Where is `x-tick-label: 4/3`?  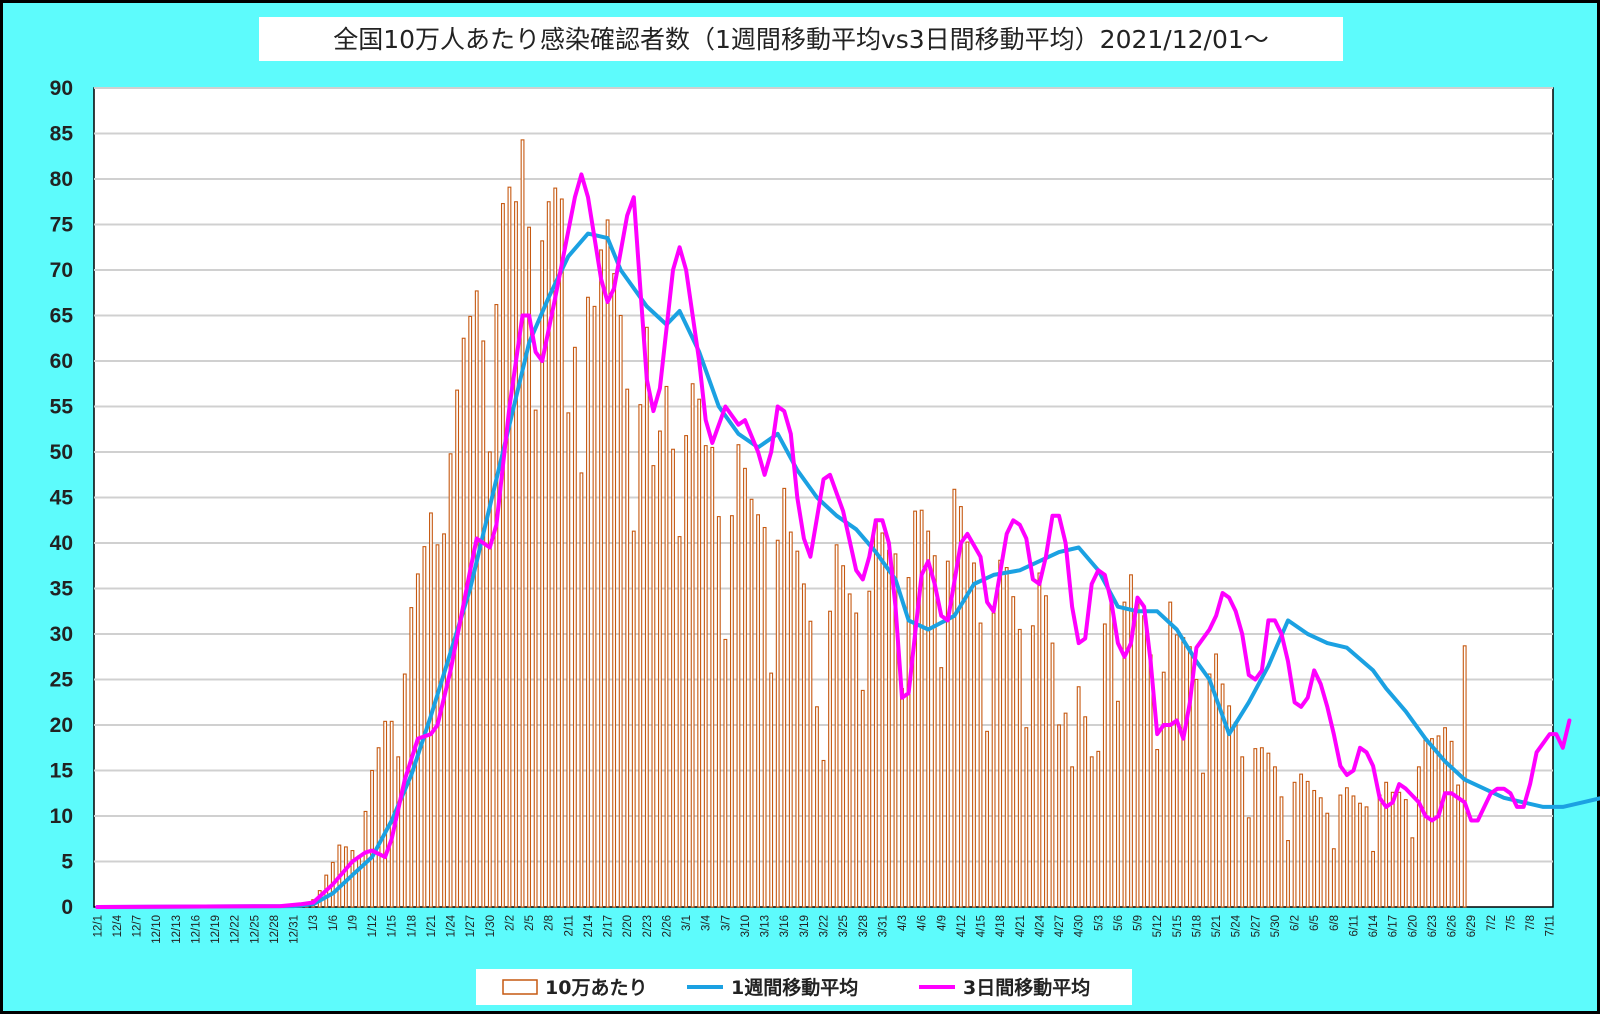
x-tick-label: 4/3 is located at coordinates (903, 923).